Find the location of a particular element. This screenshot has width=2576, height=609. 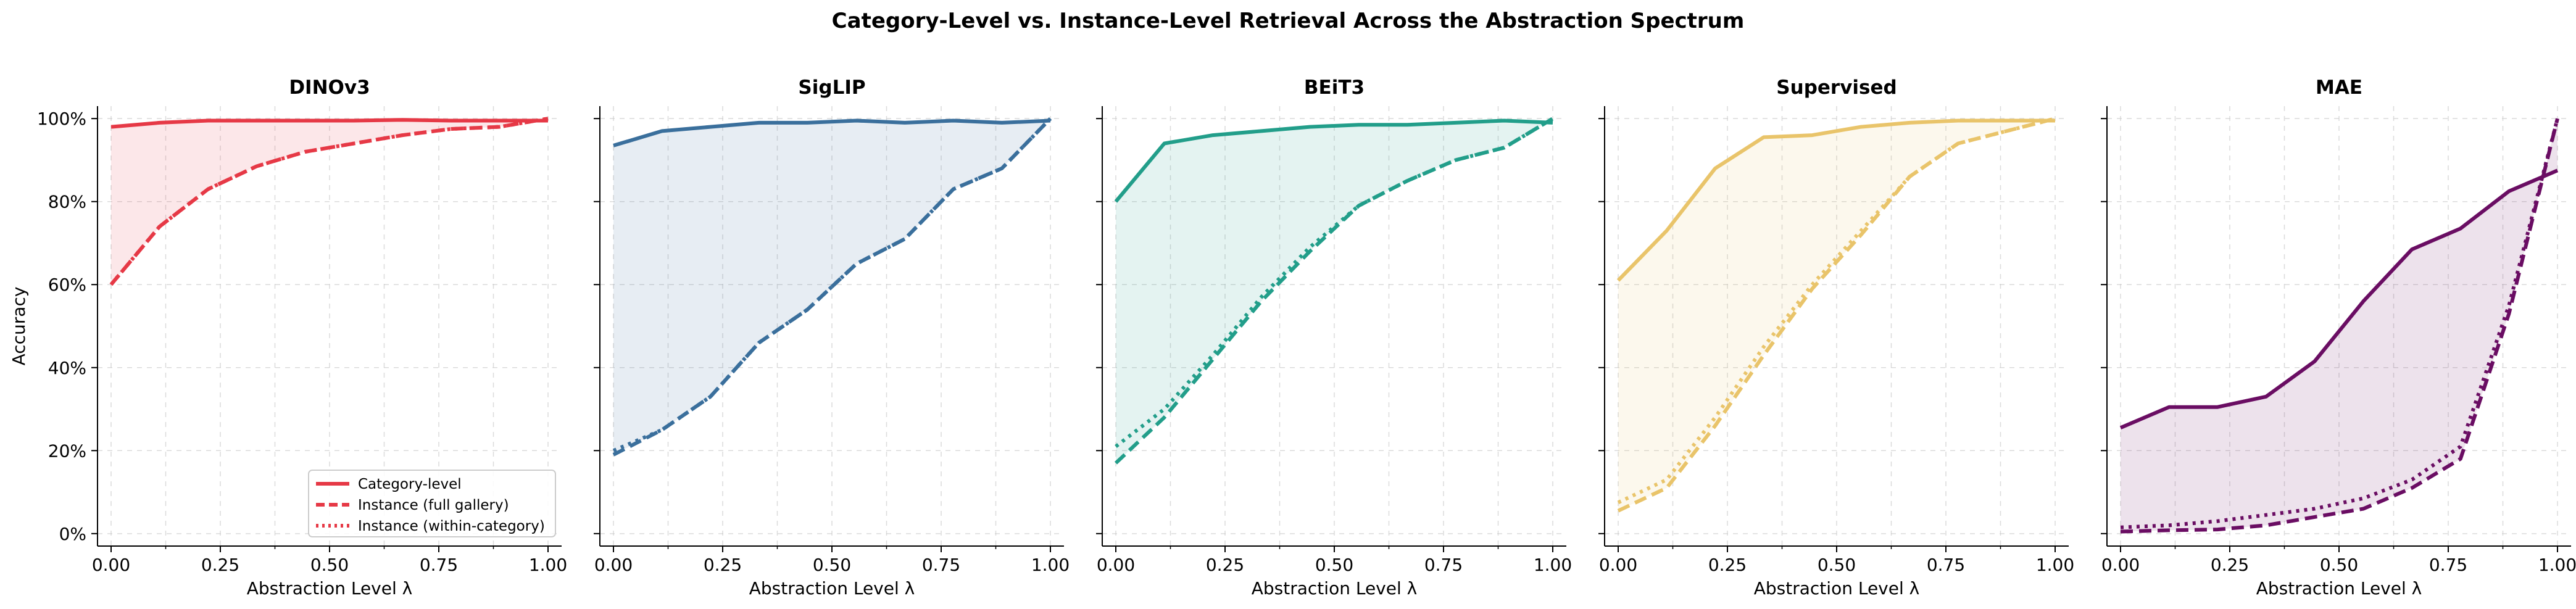

y-tick-label: 20% is located at coordinates (67, 451).